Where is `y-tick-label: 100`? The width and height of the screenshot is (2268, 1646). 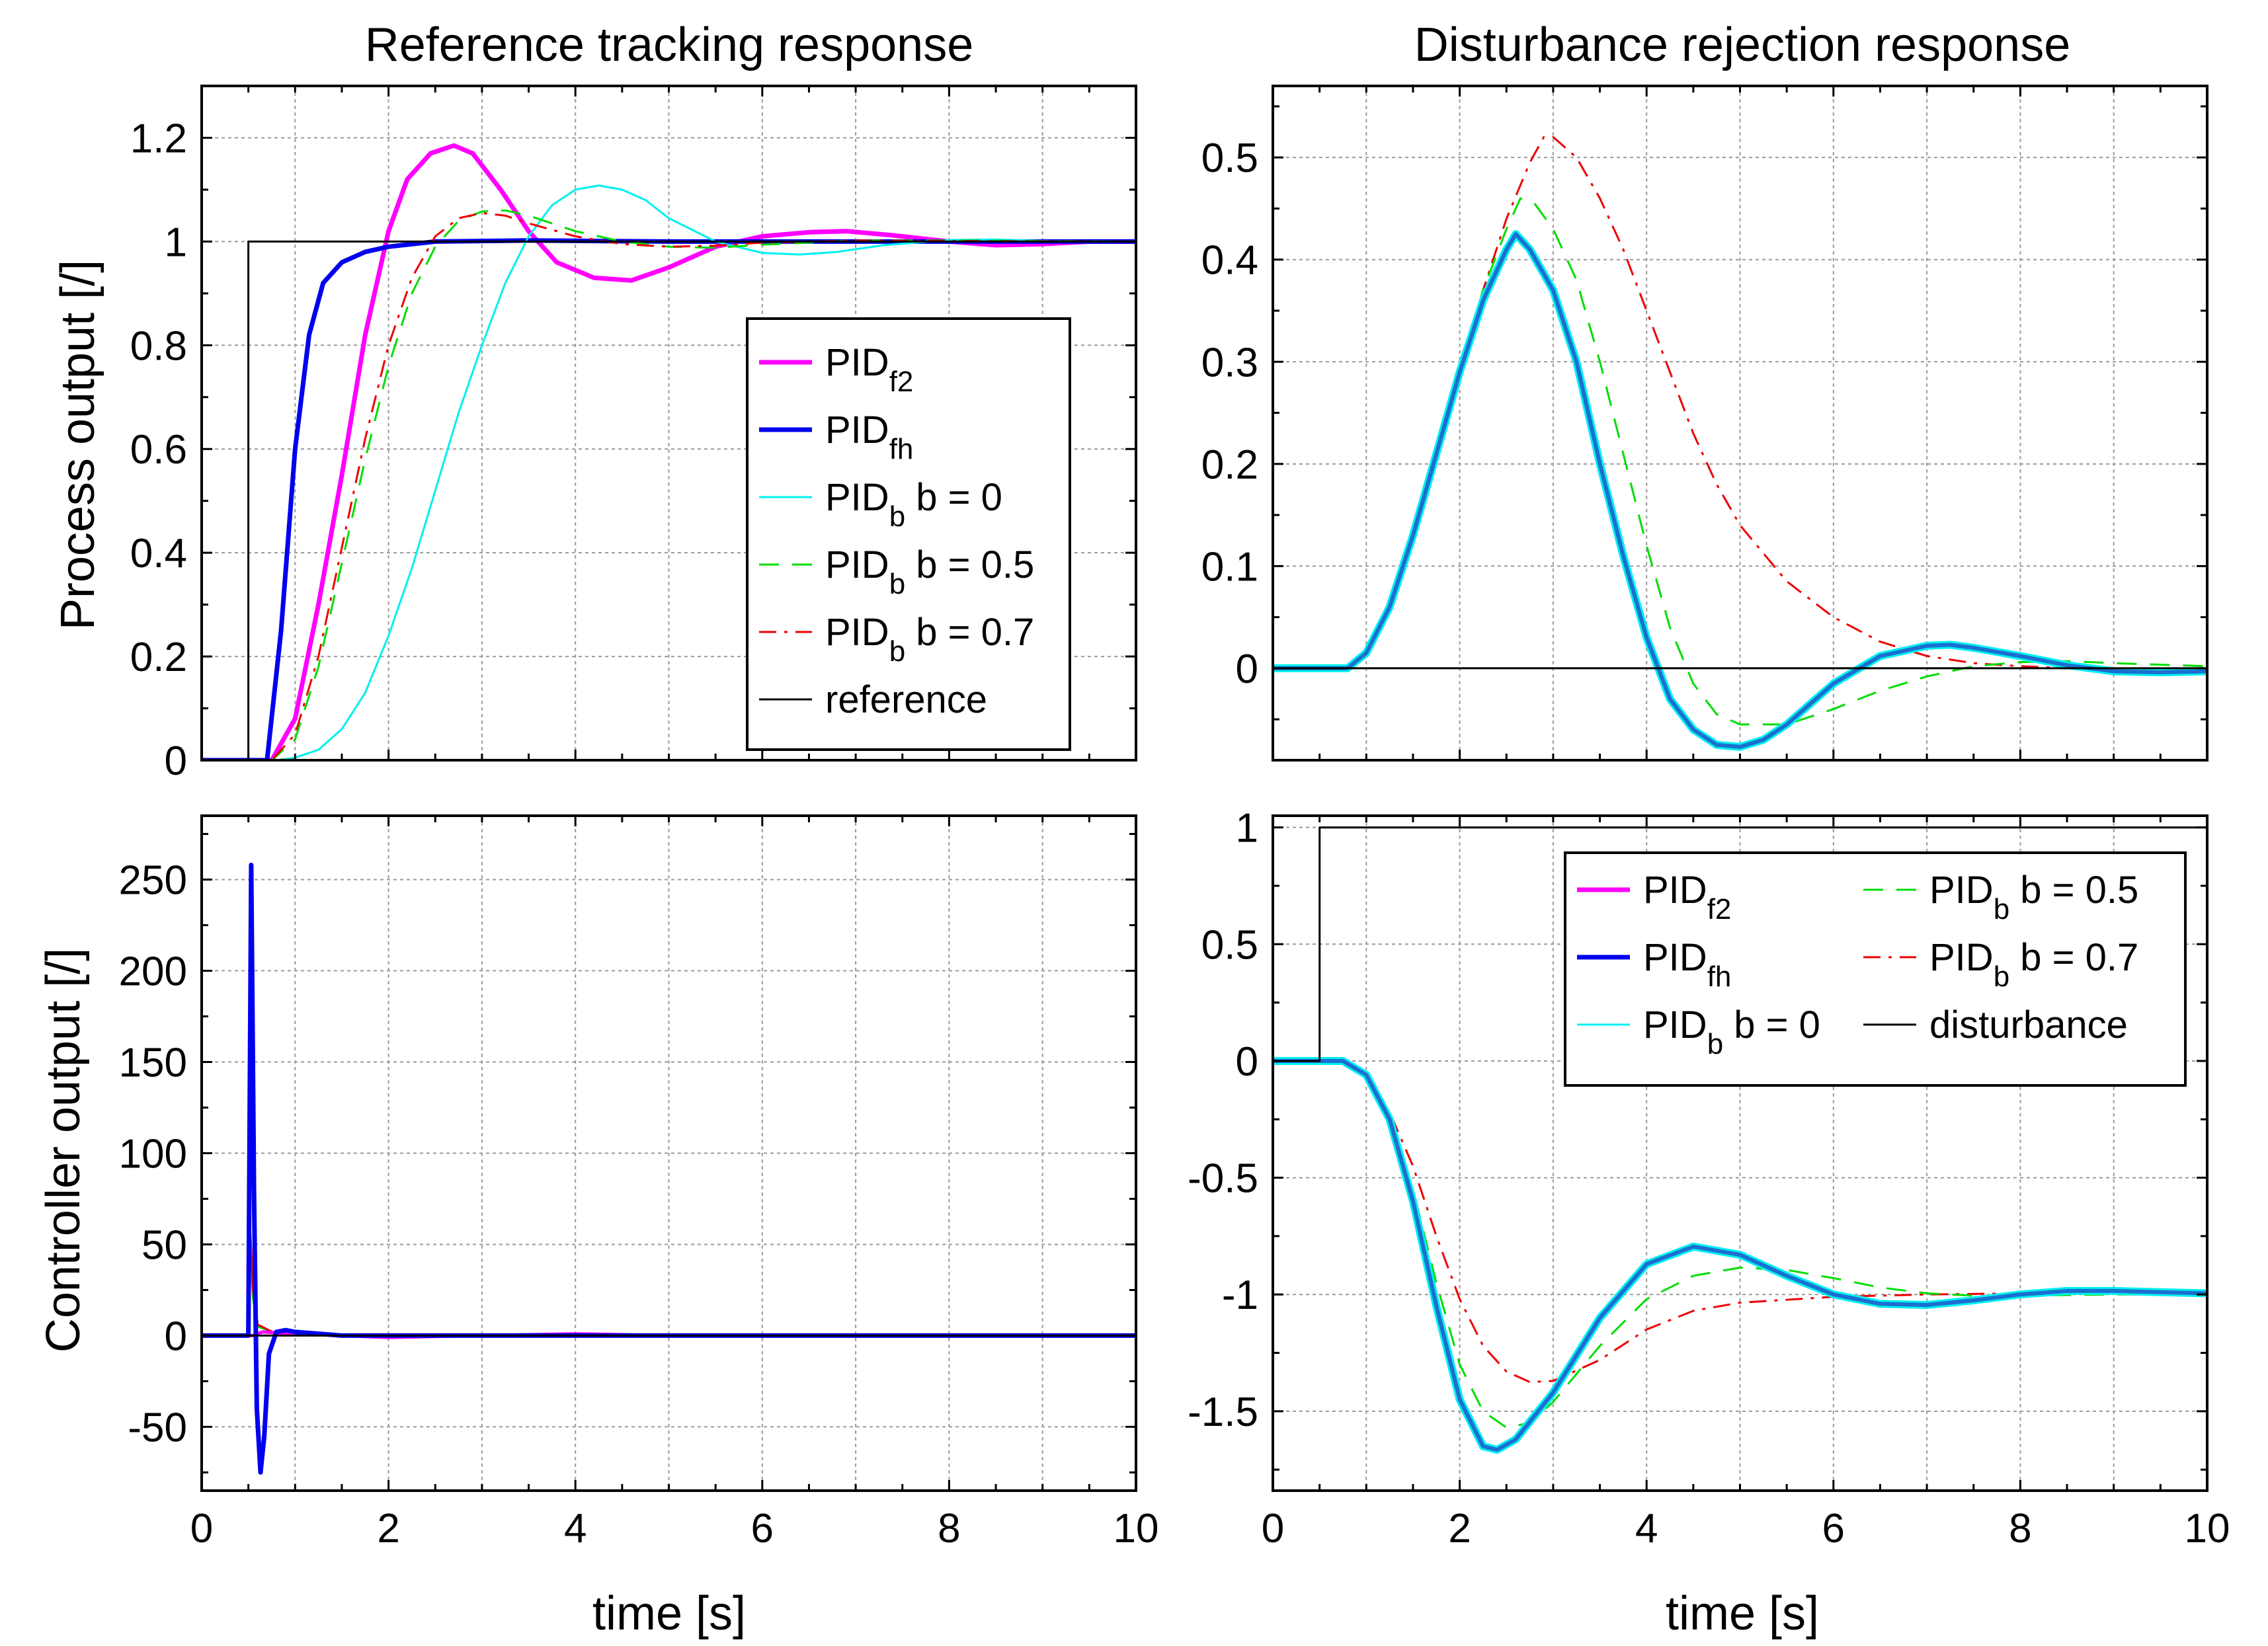
y-tick-label: 100 is located at coordinates (153, 1155).